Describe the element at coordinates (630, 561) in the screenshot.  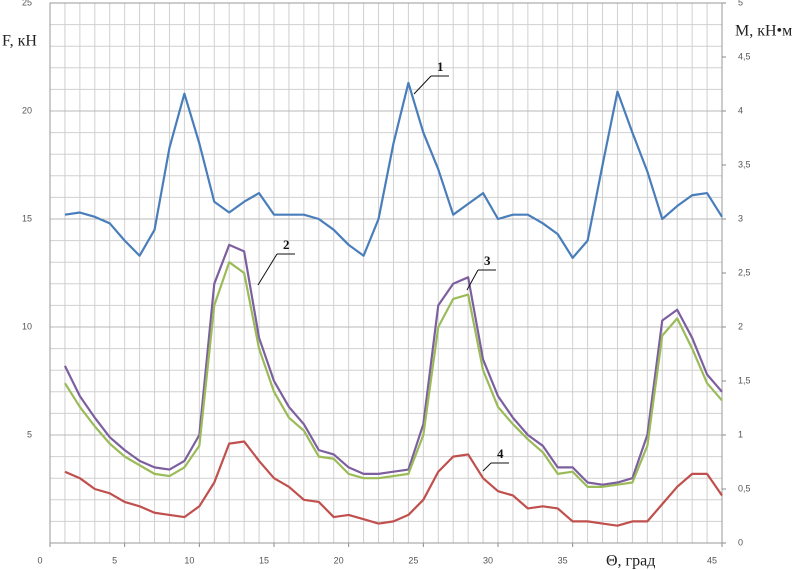
I see `x-axis-title: Θ, град` at that location.